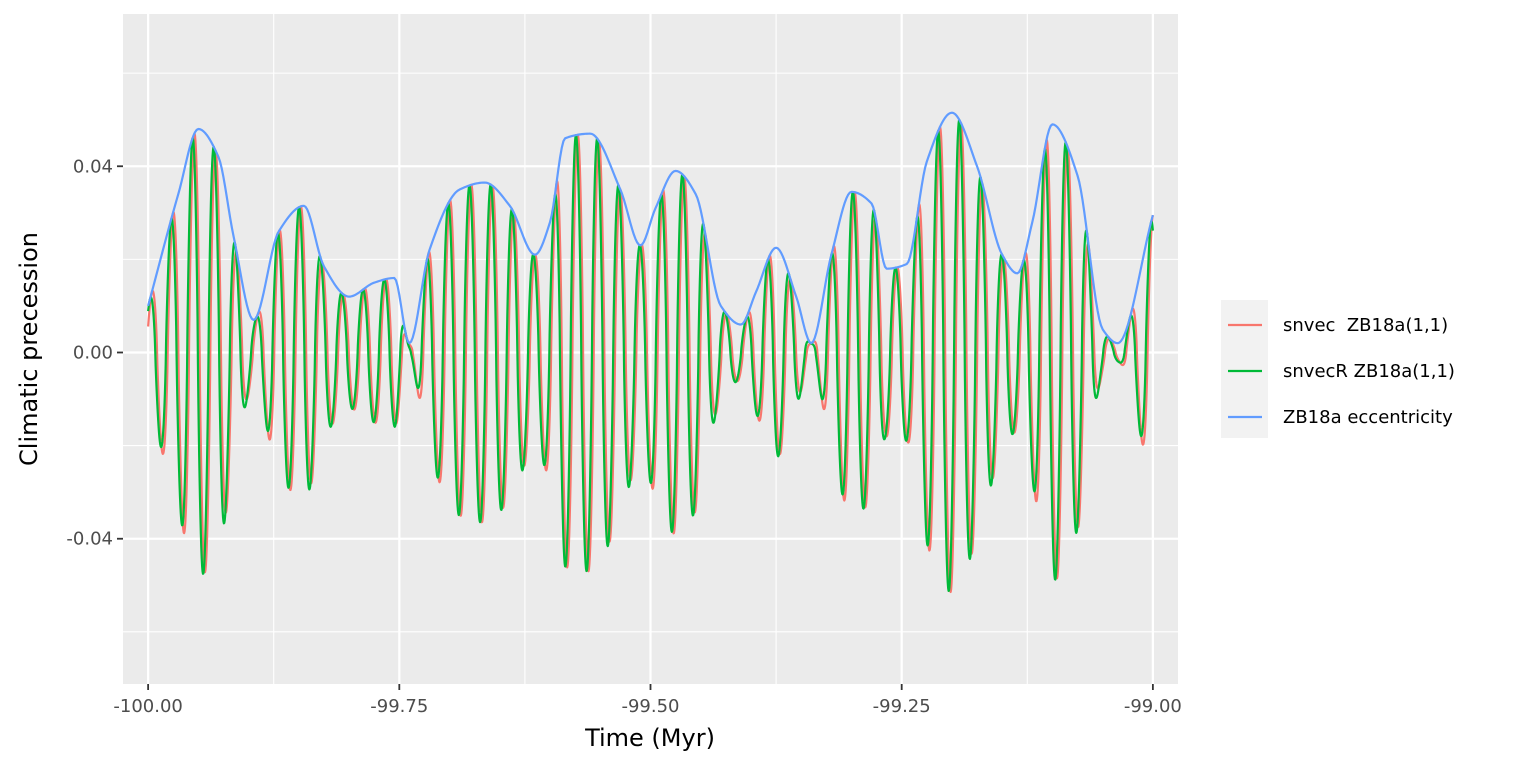 This screenshot has width=1536, height=768. What do you see at coordinates (1365, 325) in the screenshot?
I see `legend-label-snvec-precession: snvec ZB18a(1,1)` at bounding box center [1365, 325].